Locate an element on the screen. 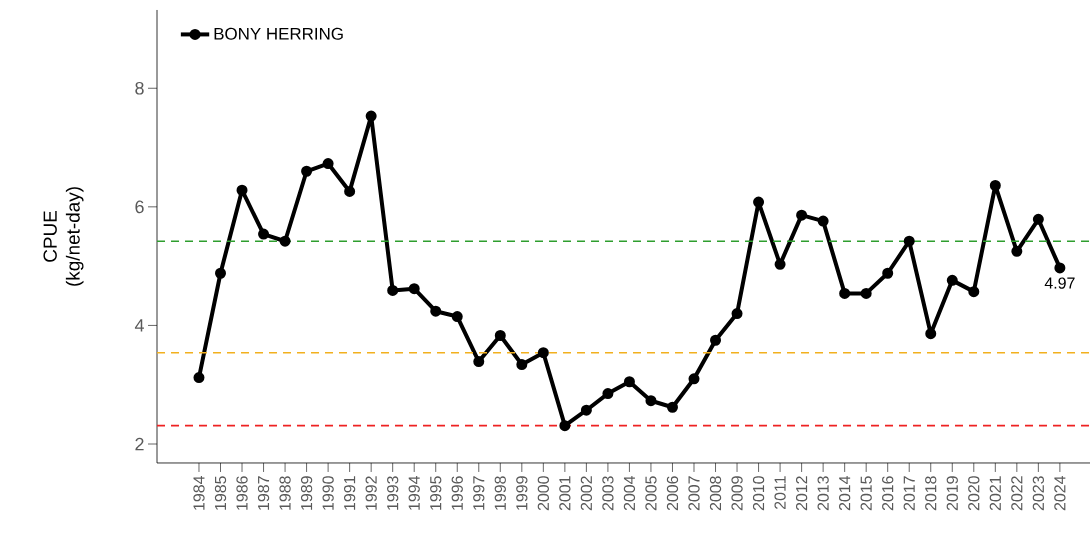  x-tick-label: 2009 is located at coordinates (737, 493).